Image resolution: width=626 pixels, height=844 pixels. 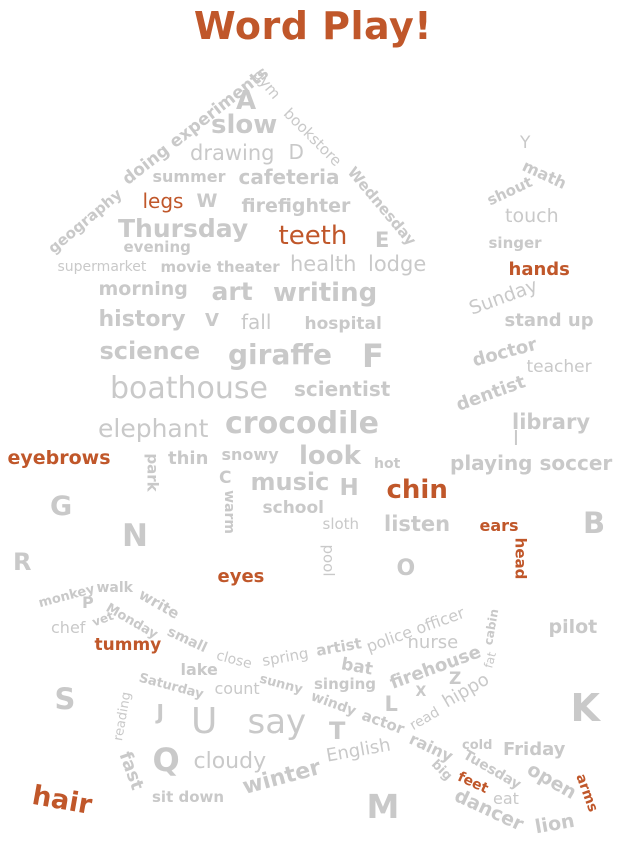 What do you see at coordinates (188, 796) in the screenshot?
I see `word-sit-down: sit down` at bounding box center [188, 796].